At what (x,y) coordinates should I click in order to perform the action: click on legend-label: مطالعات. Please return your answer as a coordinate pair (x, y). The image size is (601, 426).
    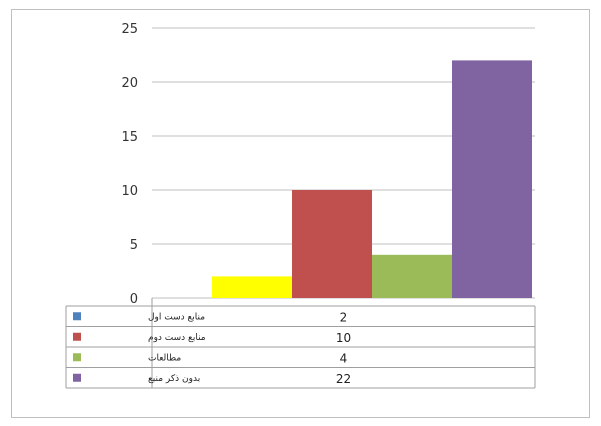
    Looking at the image, I should click on (164, 358).